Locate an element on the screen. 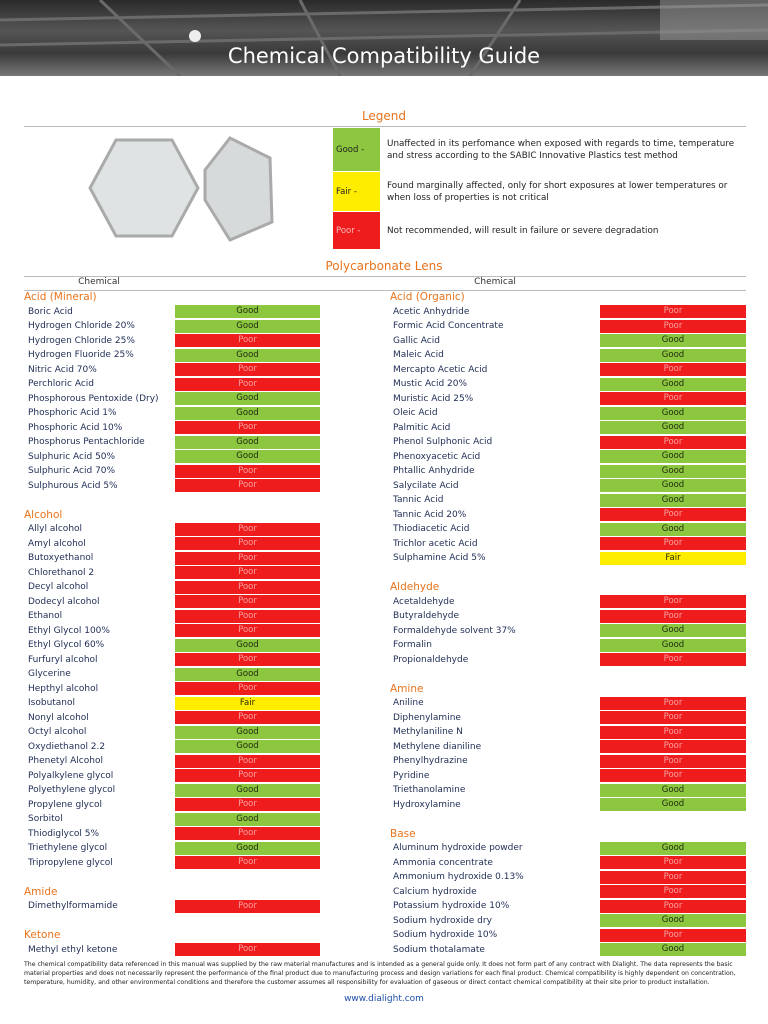 The image size is (768, 1024). chemical: Methylene dianiline is located at coordinates (437, 746).